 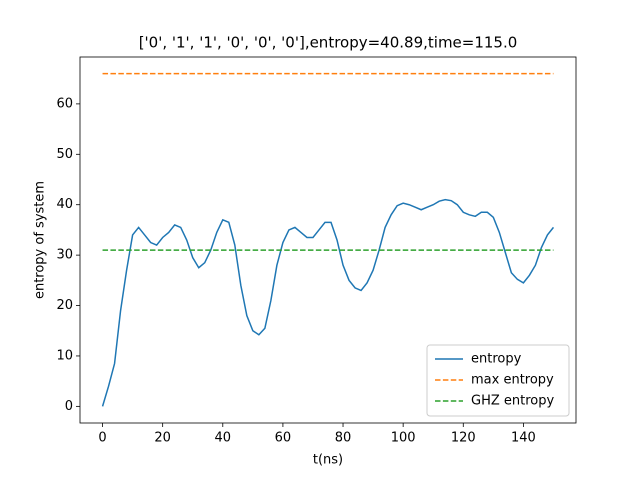 I want to click on x-axis-label: t(ns), so click(x=328, y=460).